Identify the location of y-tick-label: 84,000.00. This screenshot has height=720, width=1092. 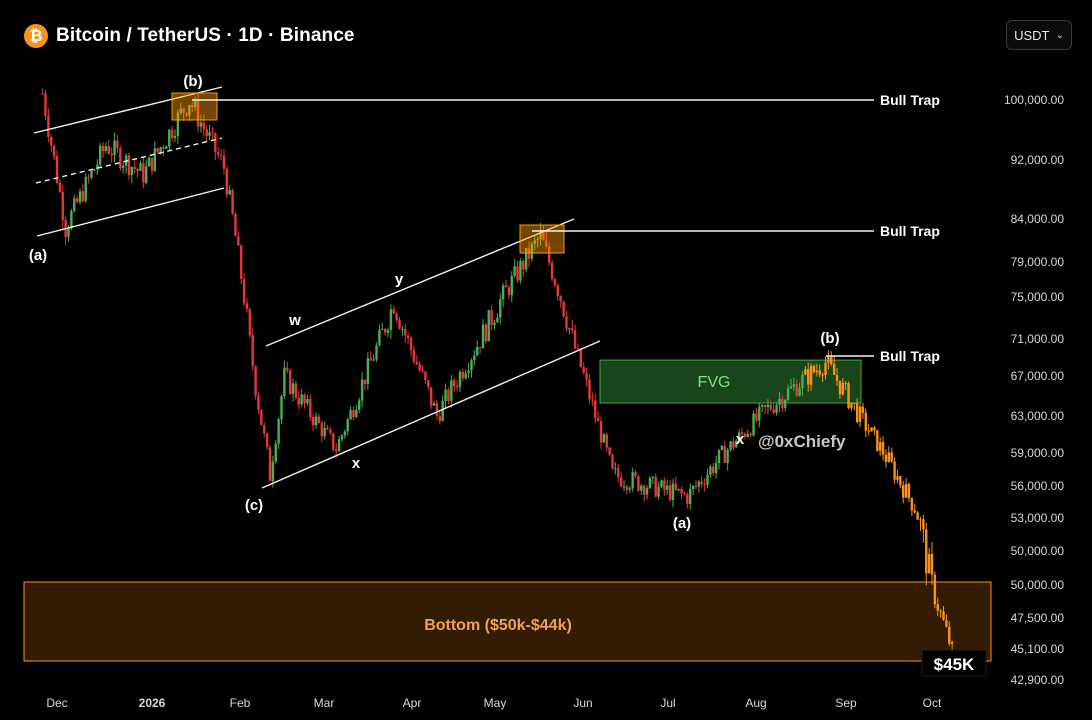
(1038, 219).